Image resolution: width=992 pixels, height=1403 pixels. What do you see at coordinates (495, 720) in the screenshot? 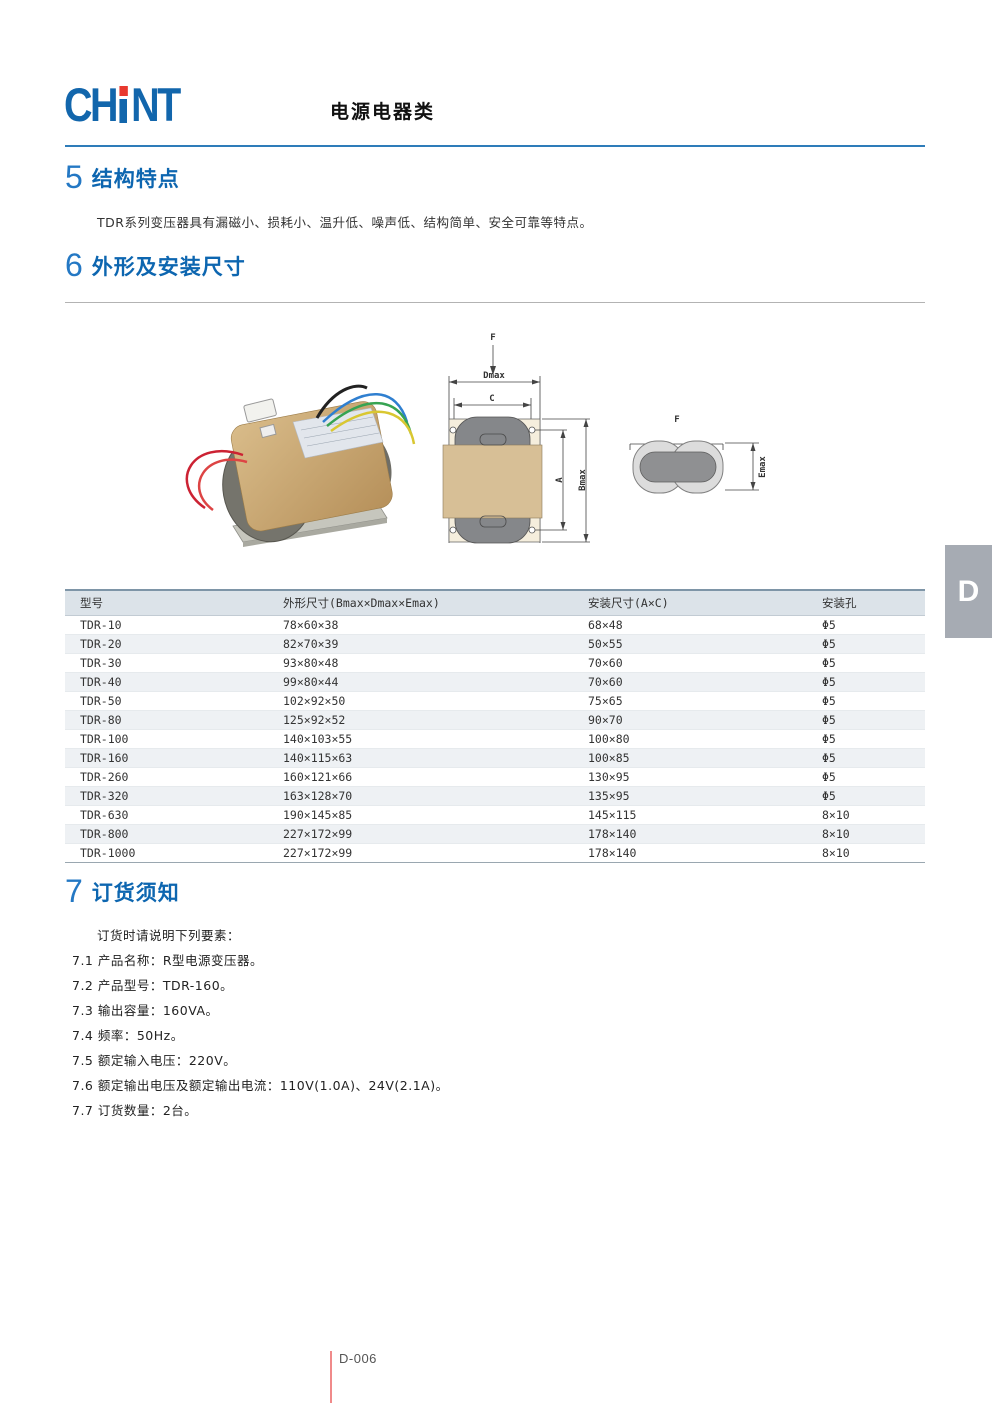
I see `table-row: TDR-80 125×92×52 90×70 Φ5` at bounding box center [495, 720].